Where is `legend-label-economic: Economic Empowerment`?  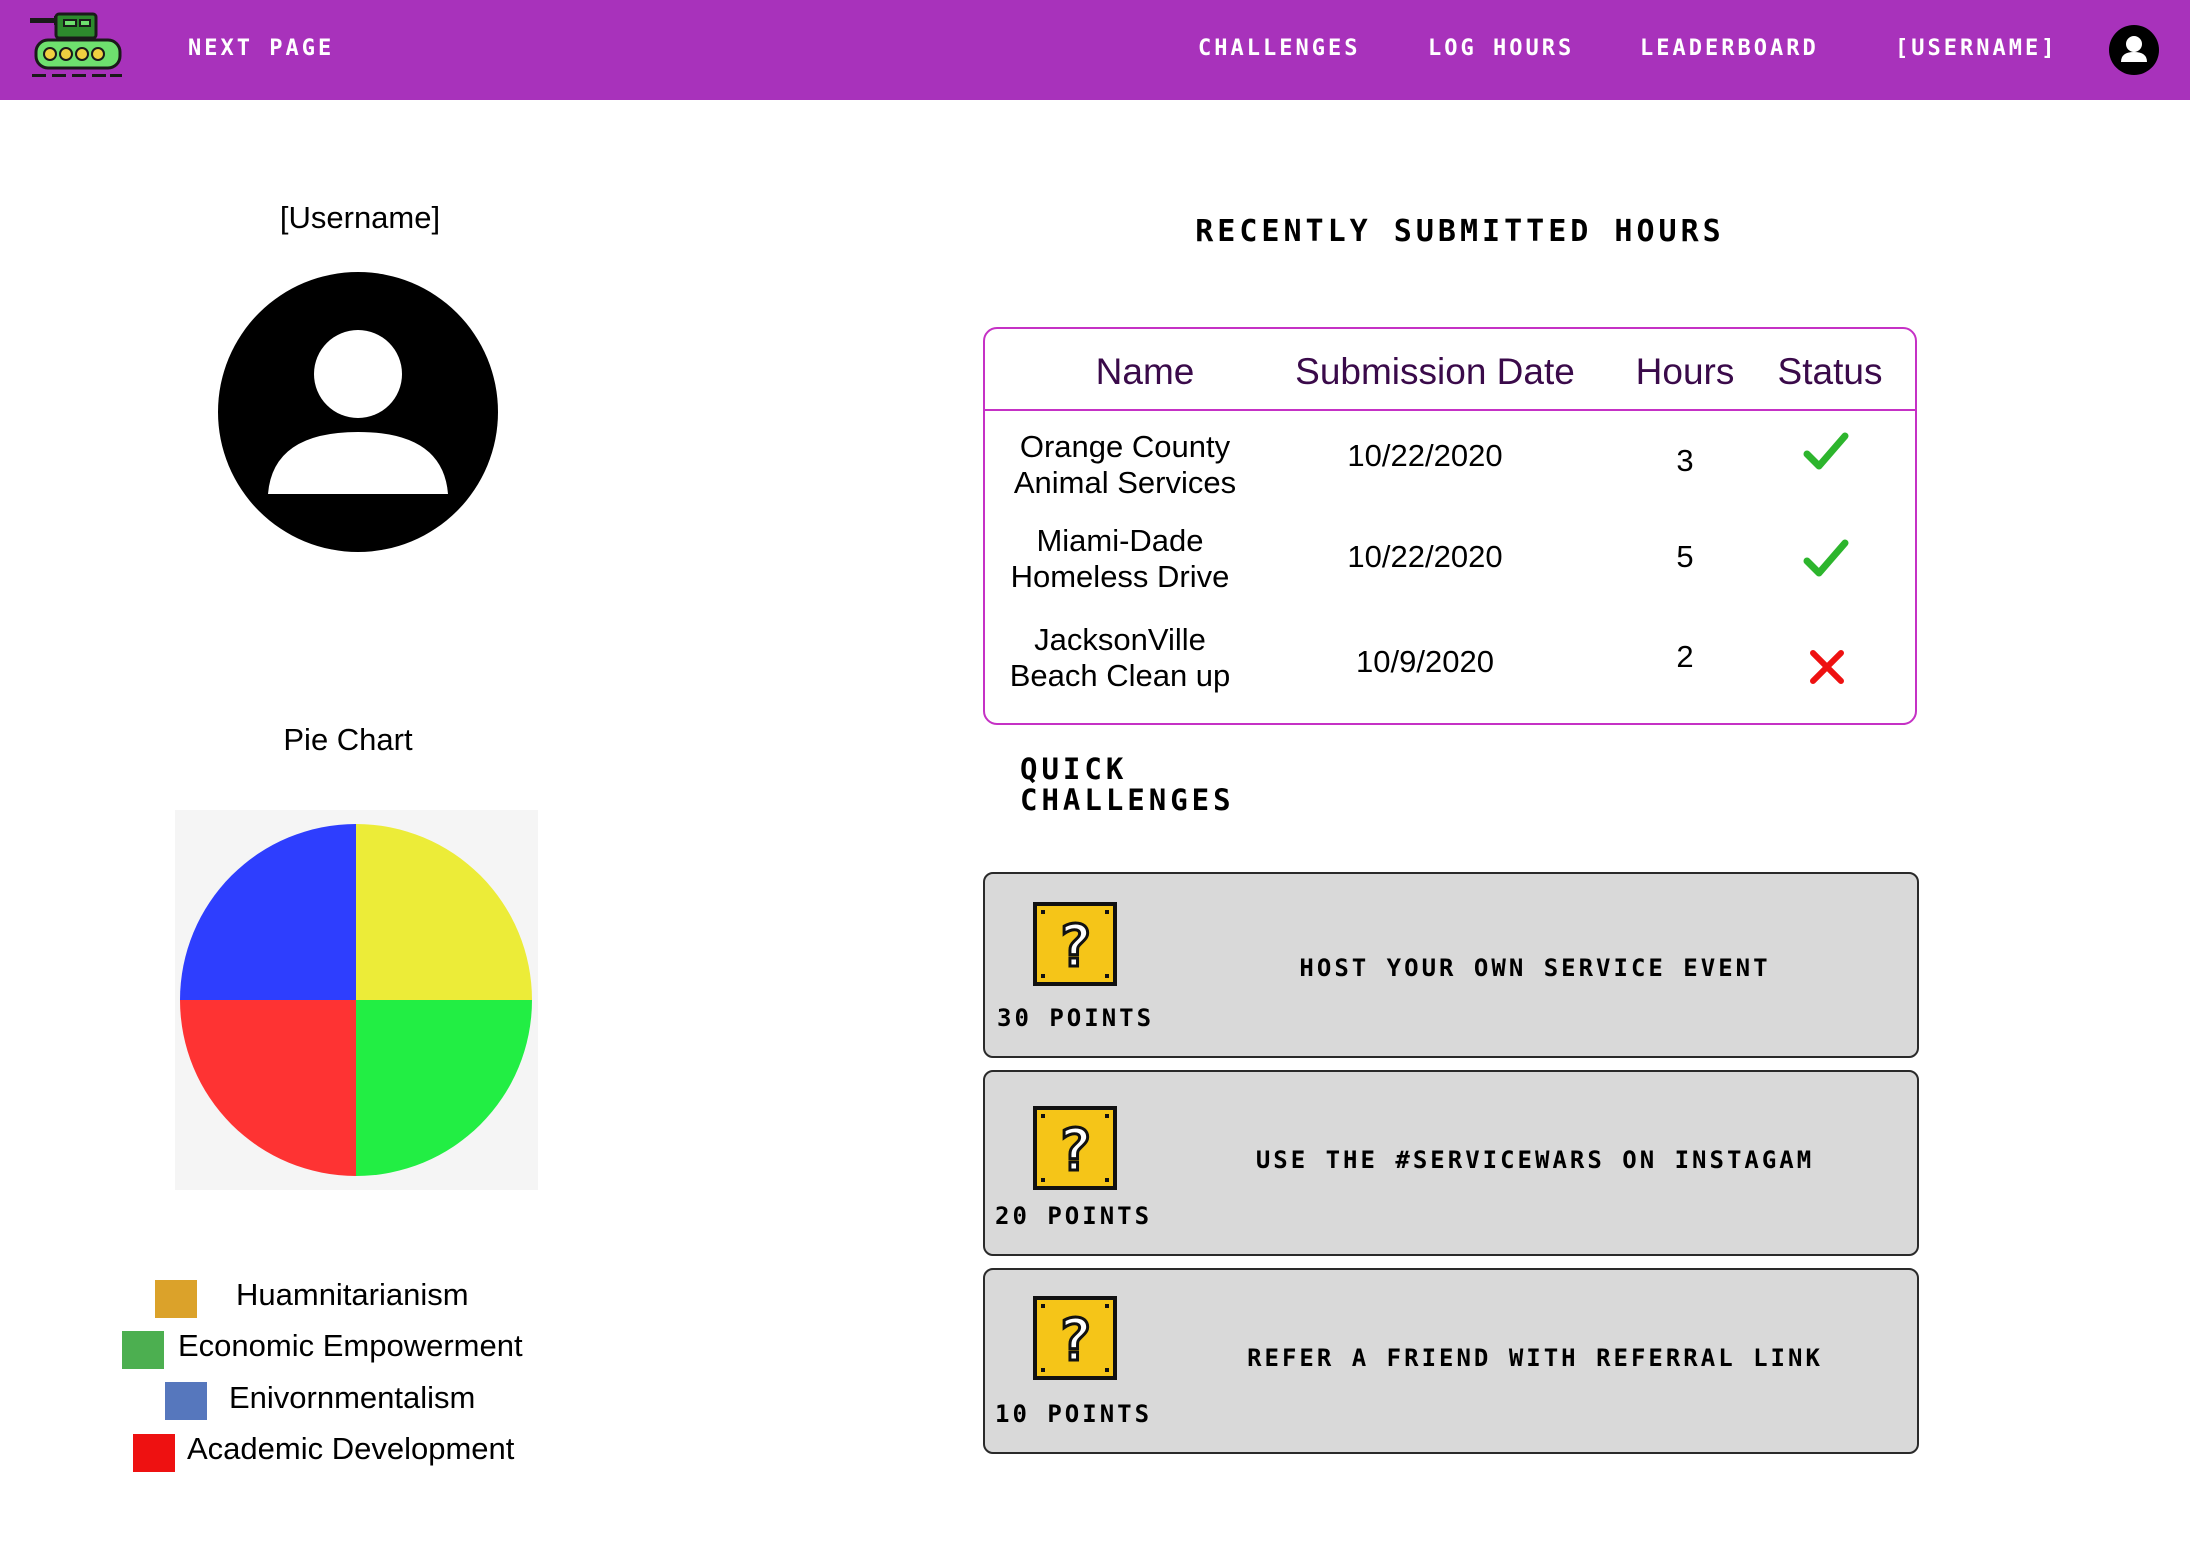
legend-label-economic: Economic Empowerment is located at coordinates (350, 1345).